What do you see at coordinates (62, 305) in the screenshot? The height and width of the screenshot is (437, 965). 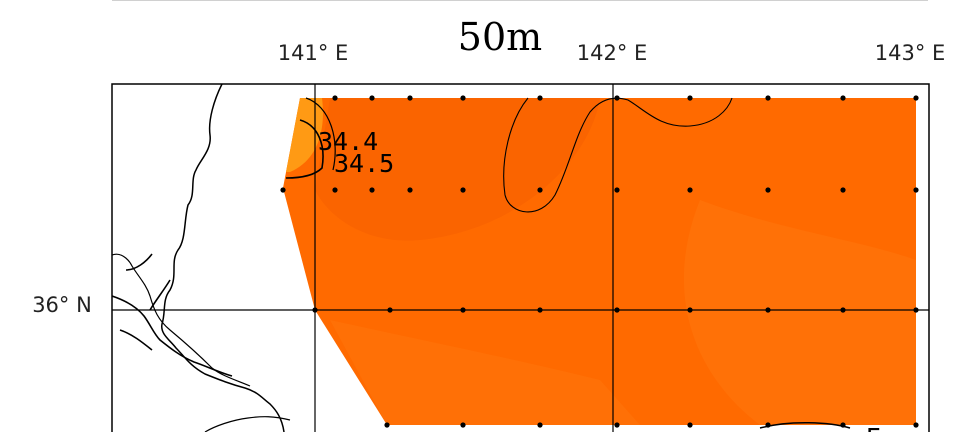 I see `lat-label-36: 36° N` at bounding box center [62, 305].